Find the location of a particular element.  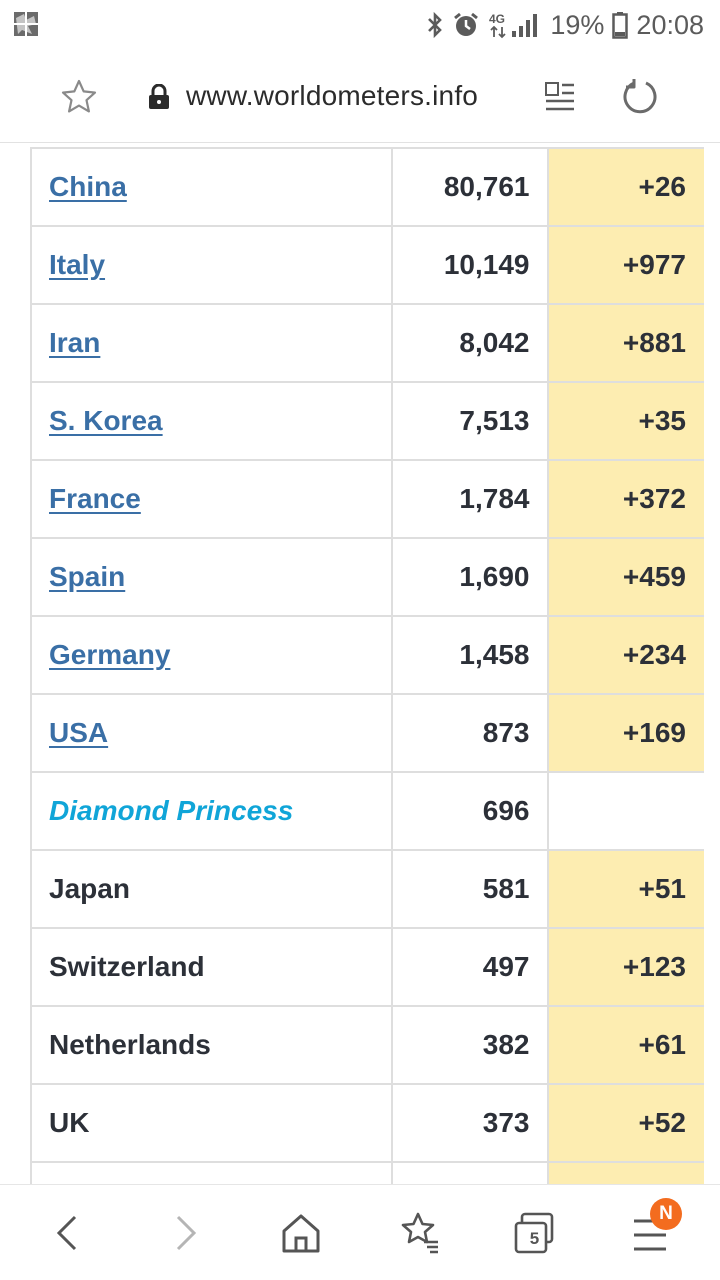

total-cases-cell: 873 is located at coordinates (470, 733).